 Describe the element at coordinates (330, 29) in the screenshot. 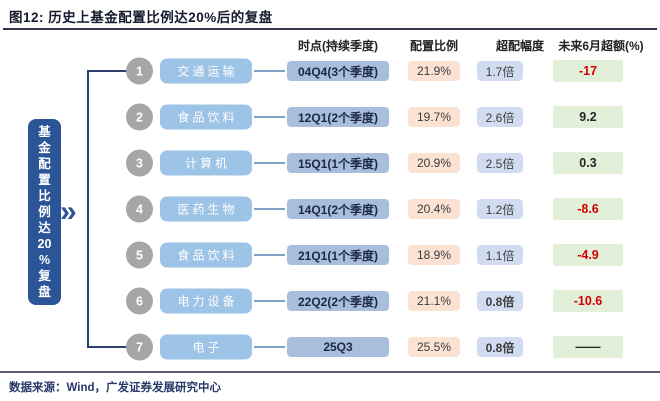

I see `title-divider` at that location.